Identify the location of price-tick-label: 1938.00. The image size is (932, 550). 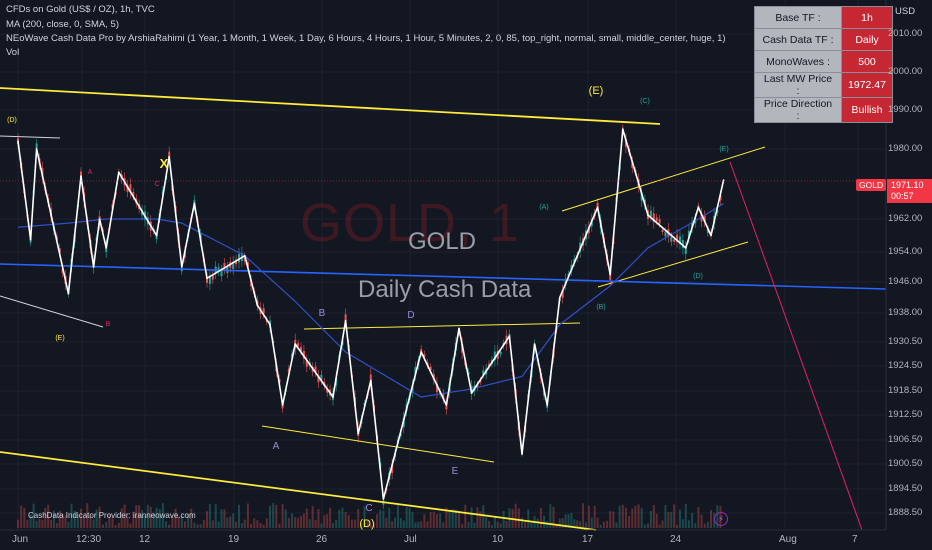
(905, 312).